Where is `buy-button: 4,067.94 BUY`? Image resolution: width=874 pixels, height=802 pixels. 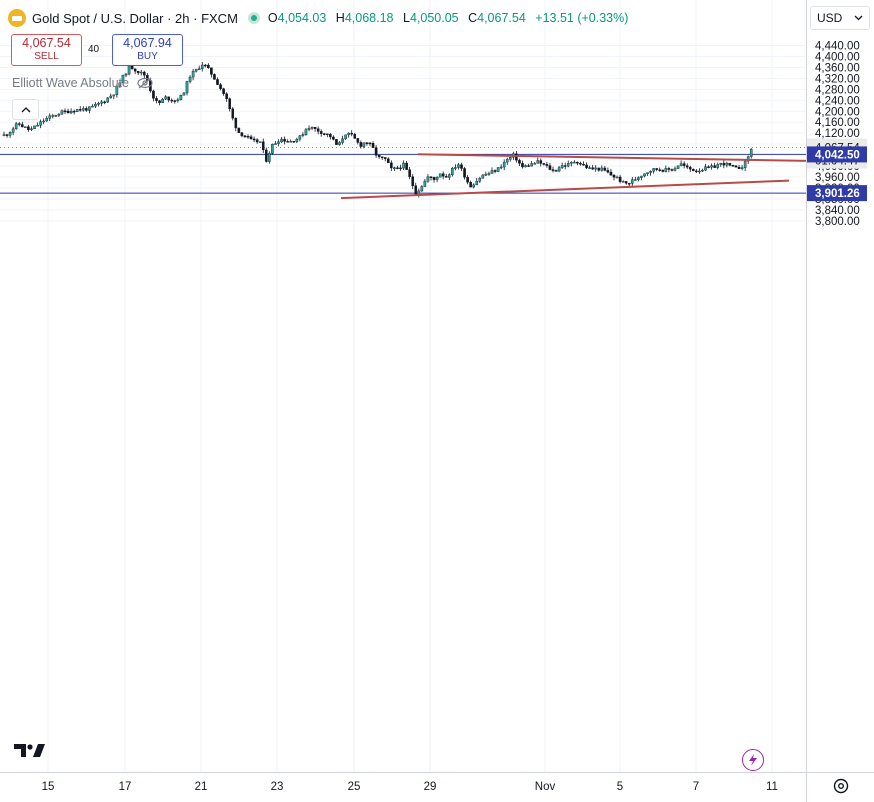
buy-button: 4,067.94 BUY is located at coordinates (147, 50).